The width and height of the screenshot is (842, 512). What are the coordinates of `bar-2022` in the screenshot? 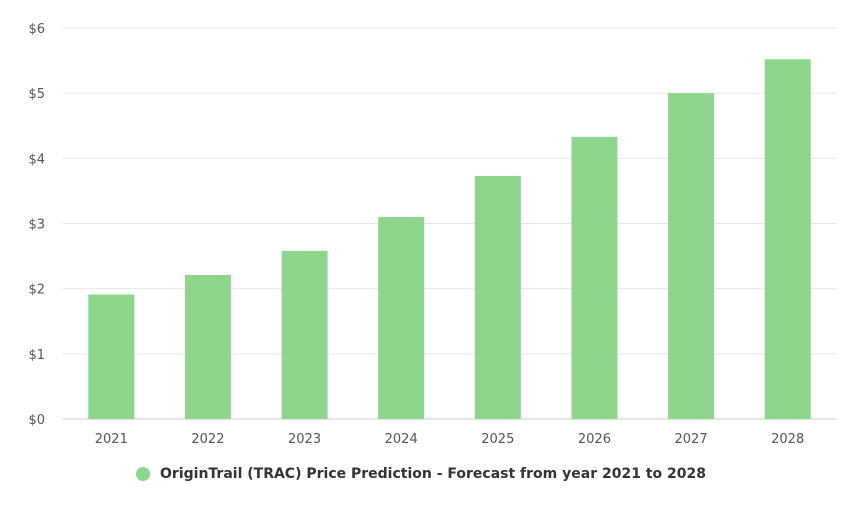 It's located at (207, 346).